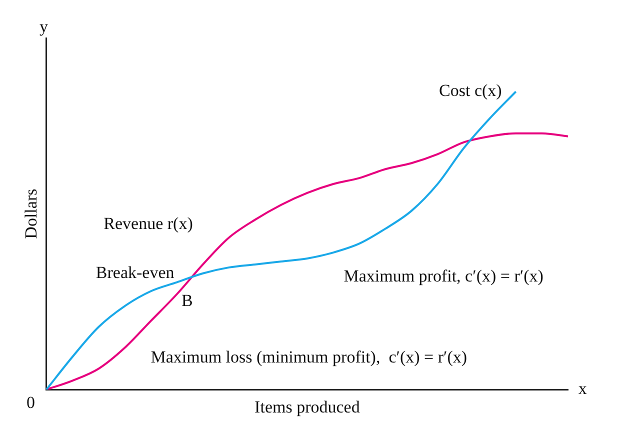 This screenshot has height=436, width=618. What do you see at coordinates (148, 223) in the screenshot?
I see `series-label: Revenue r(x)` at bounding box center [148, 223].